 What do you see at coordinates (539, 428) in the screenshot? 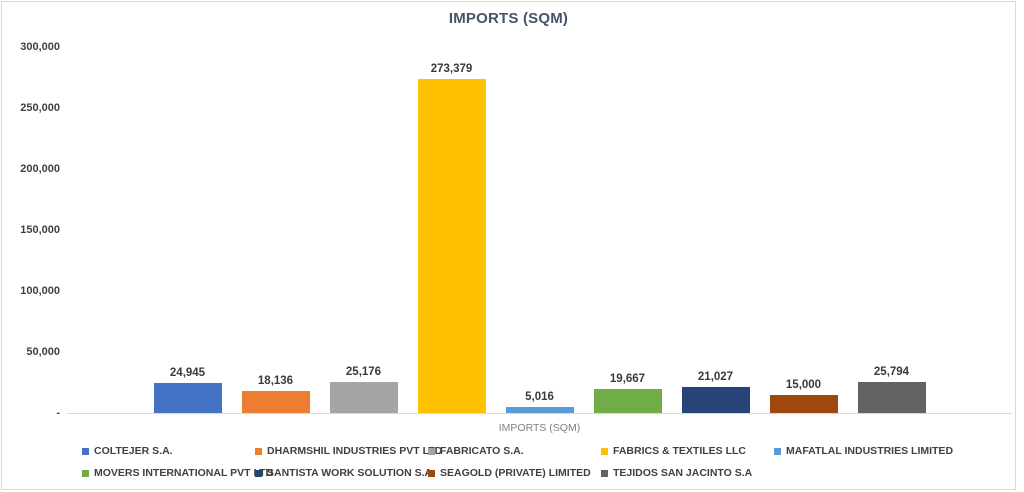
I see `x-axis-category-label: IMPORTS (SQM)` at bounding box center [539, 428].